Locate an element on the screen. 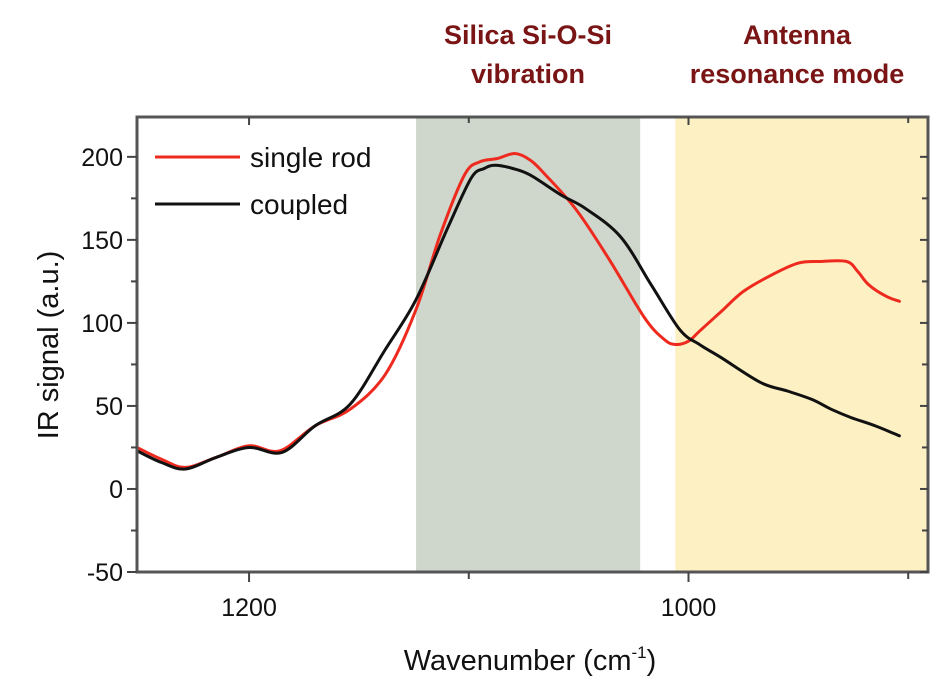 This screenshot has width=950, height=690. silica-label-line2: vibration is located at coordinates (528, 74).